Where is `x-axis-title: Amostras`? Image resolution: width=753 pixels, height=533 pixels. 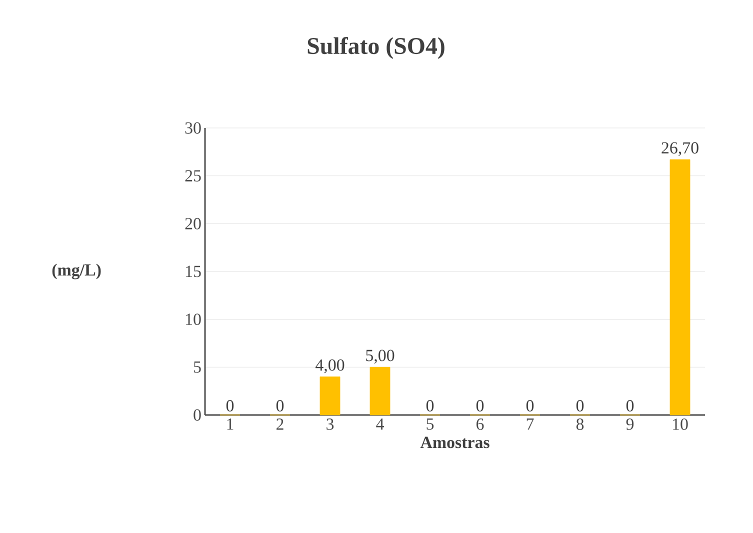 x-axis-title: Amostras is located at coordinates (455, 442).